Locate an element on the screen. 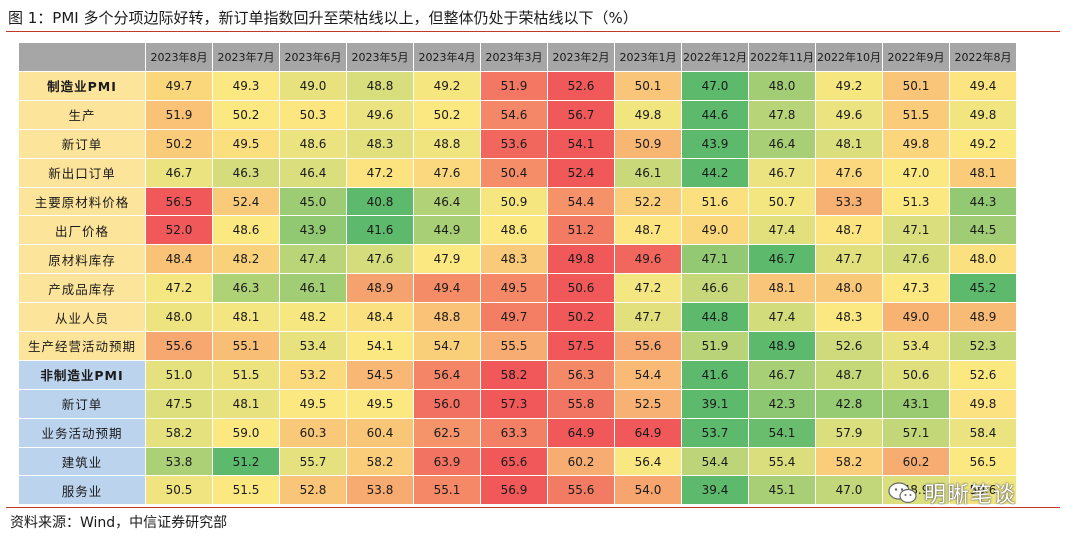  heatmap-cell: 54.1 is located at coordinates (581, 143).